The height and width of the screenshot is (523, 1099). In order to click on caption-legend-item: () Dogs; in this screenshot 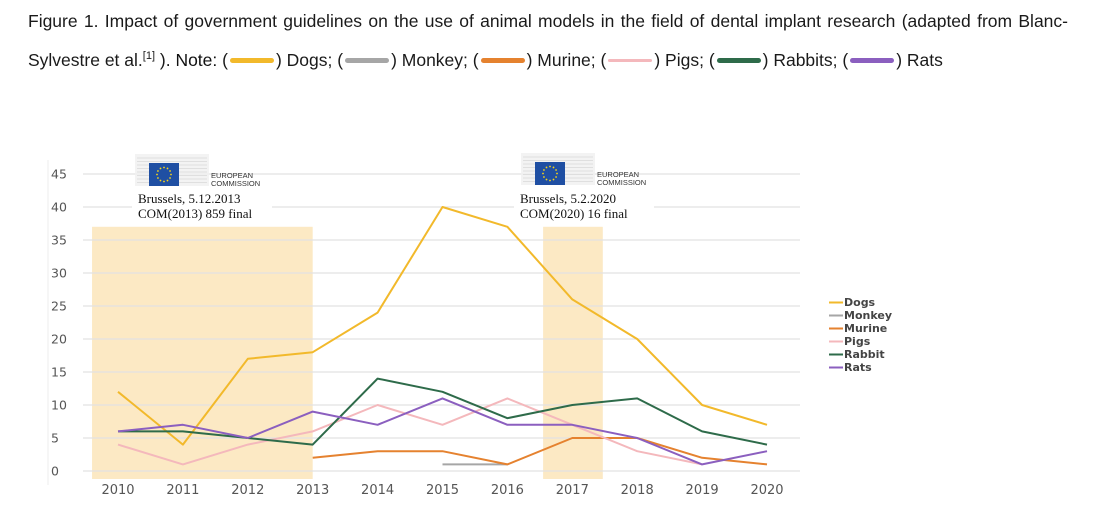, I will do `click(280, 59)`.